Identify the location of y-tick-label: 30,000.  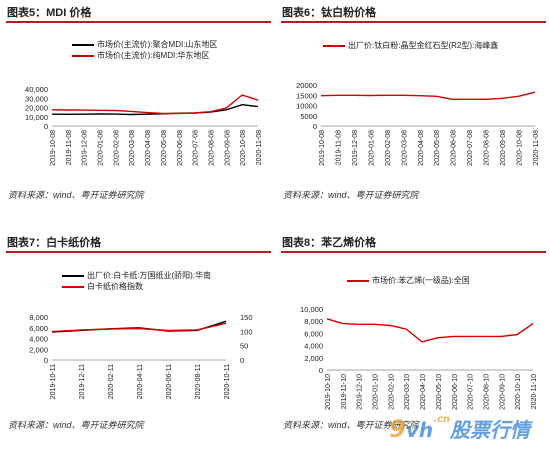
(36, 98).